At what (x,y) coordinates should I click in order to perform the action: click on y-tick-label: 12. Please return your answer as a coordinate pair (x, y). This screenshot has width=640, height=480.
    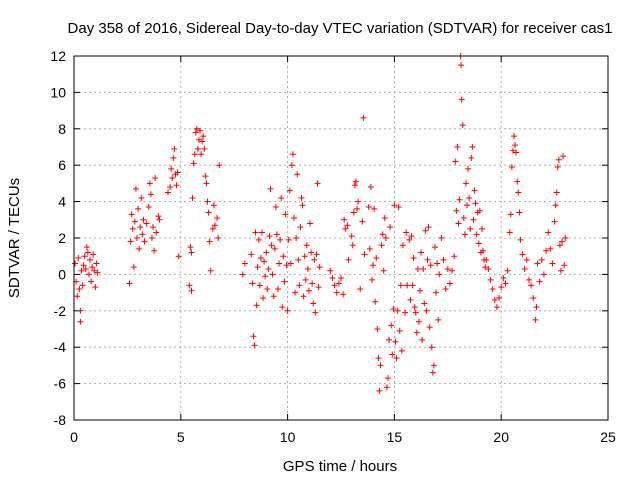
    Looking at the image, I should click on (58, 56).